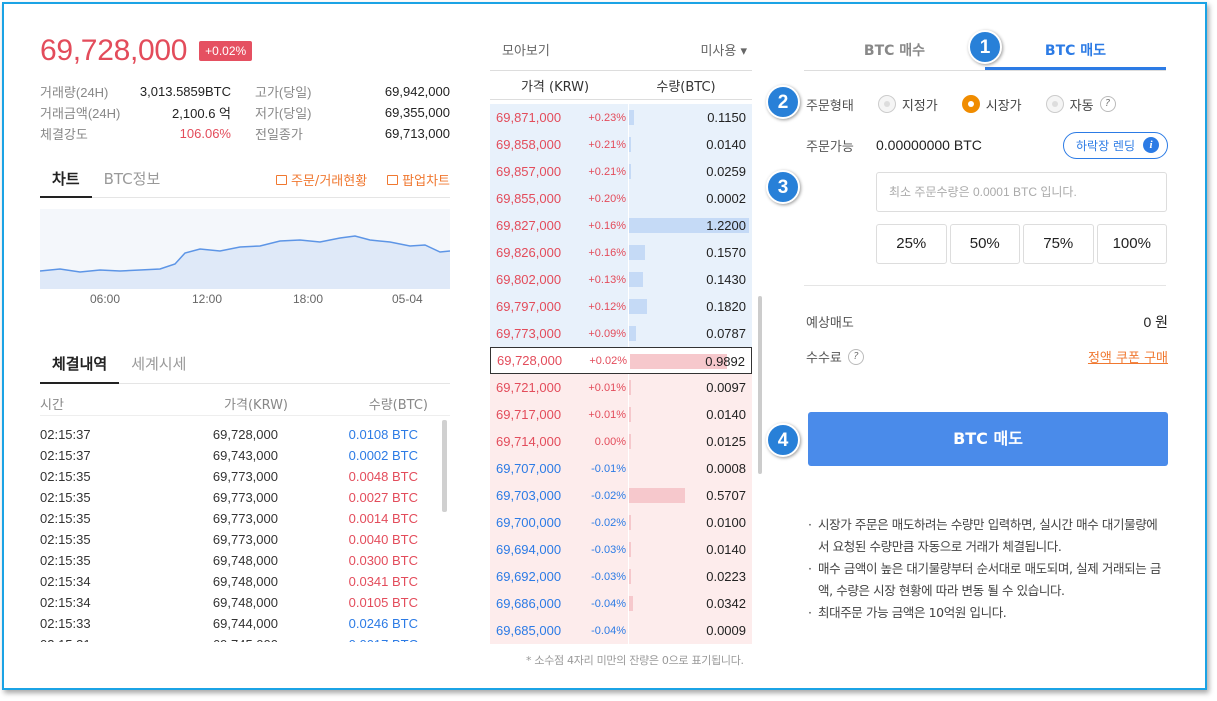 This screenshot has width=1217, height=701. Describe the element at coordinates (621, 225) in the screenshot. I see `orderbook-row: 69,827,000 +0.16% 1.2200` at that location.